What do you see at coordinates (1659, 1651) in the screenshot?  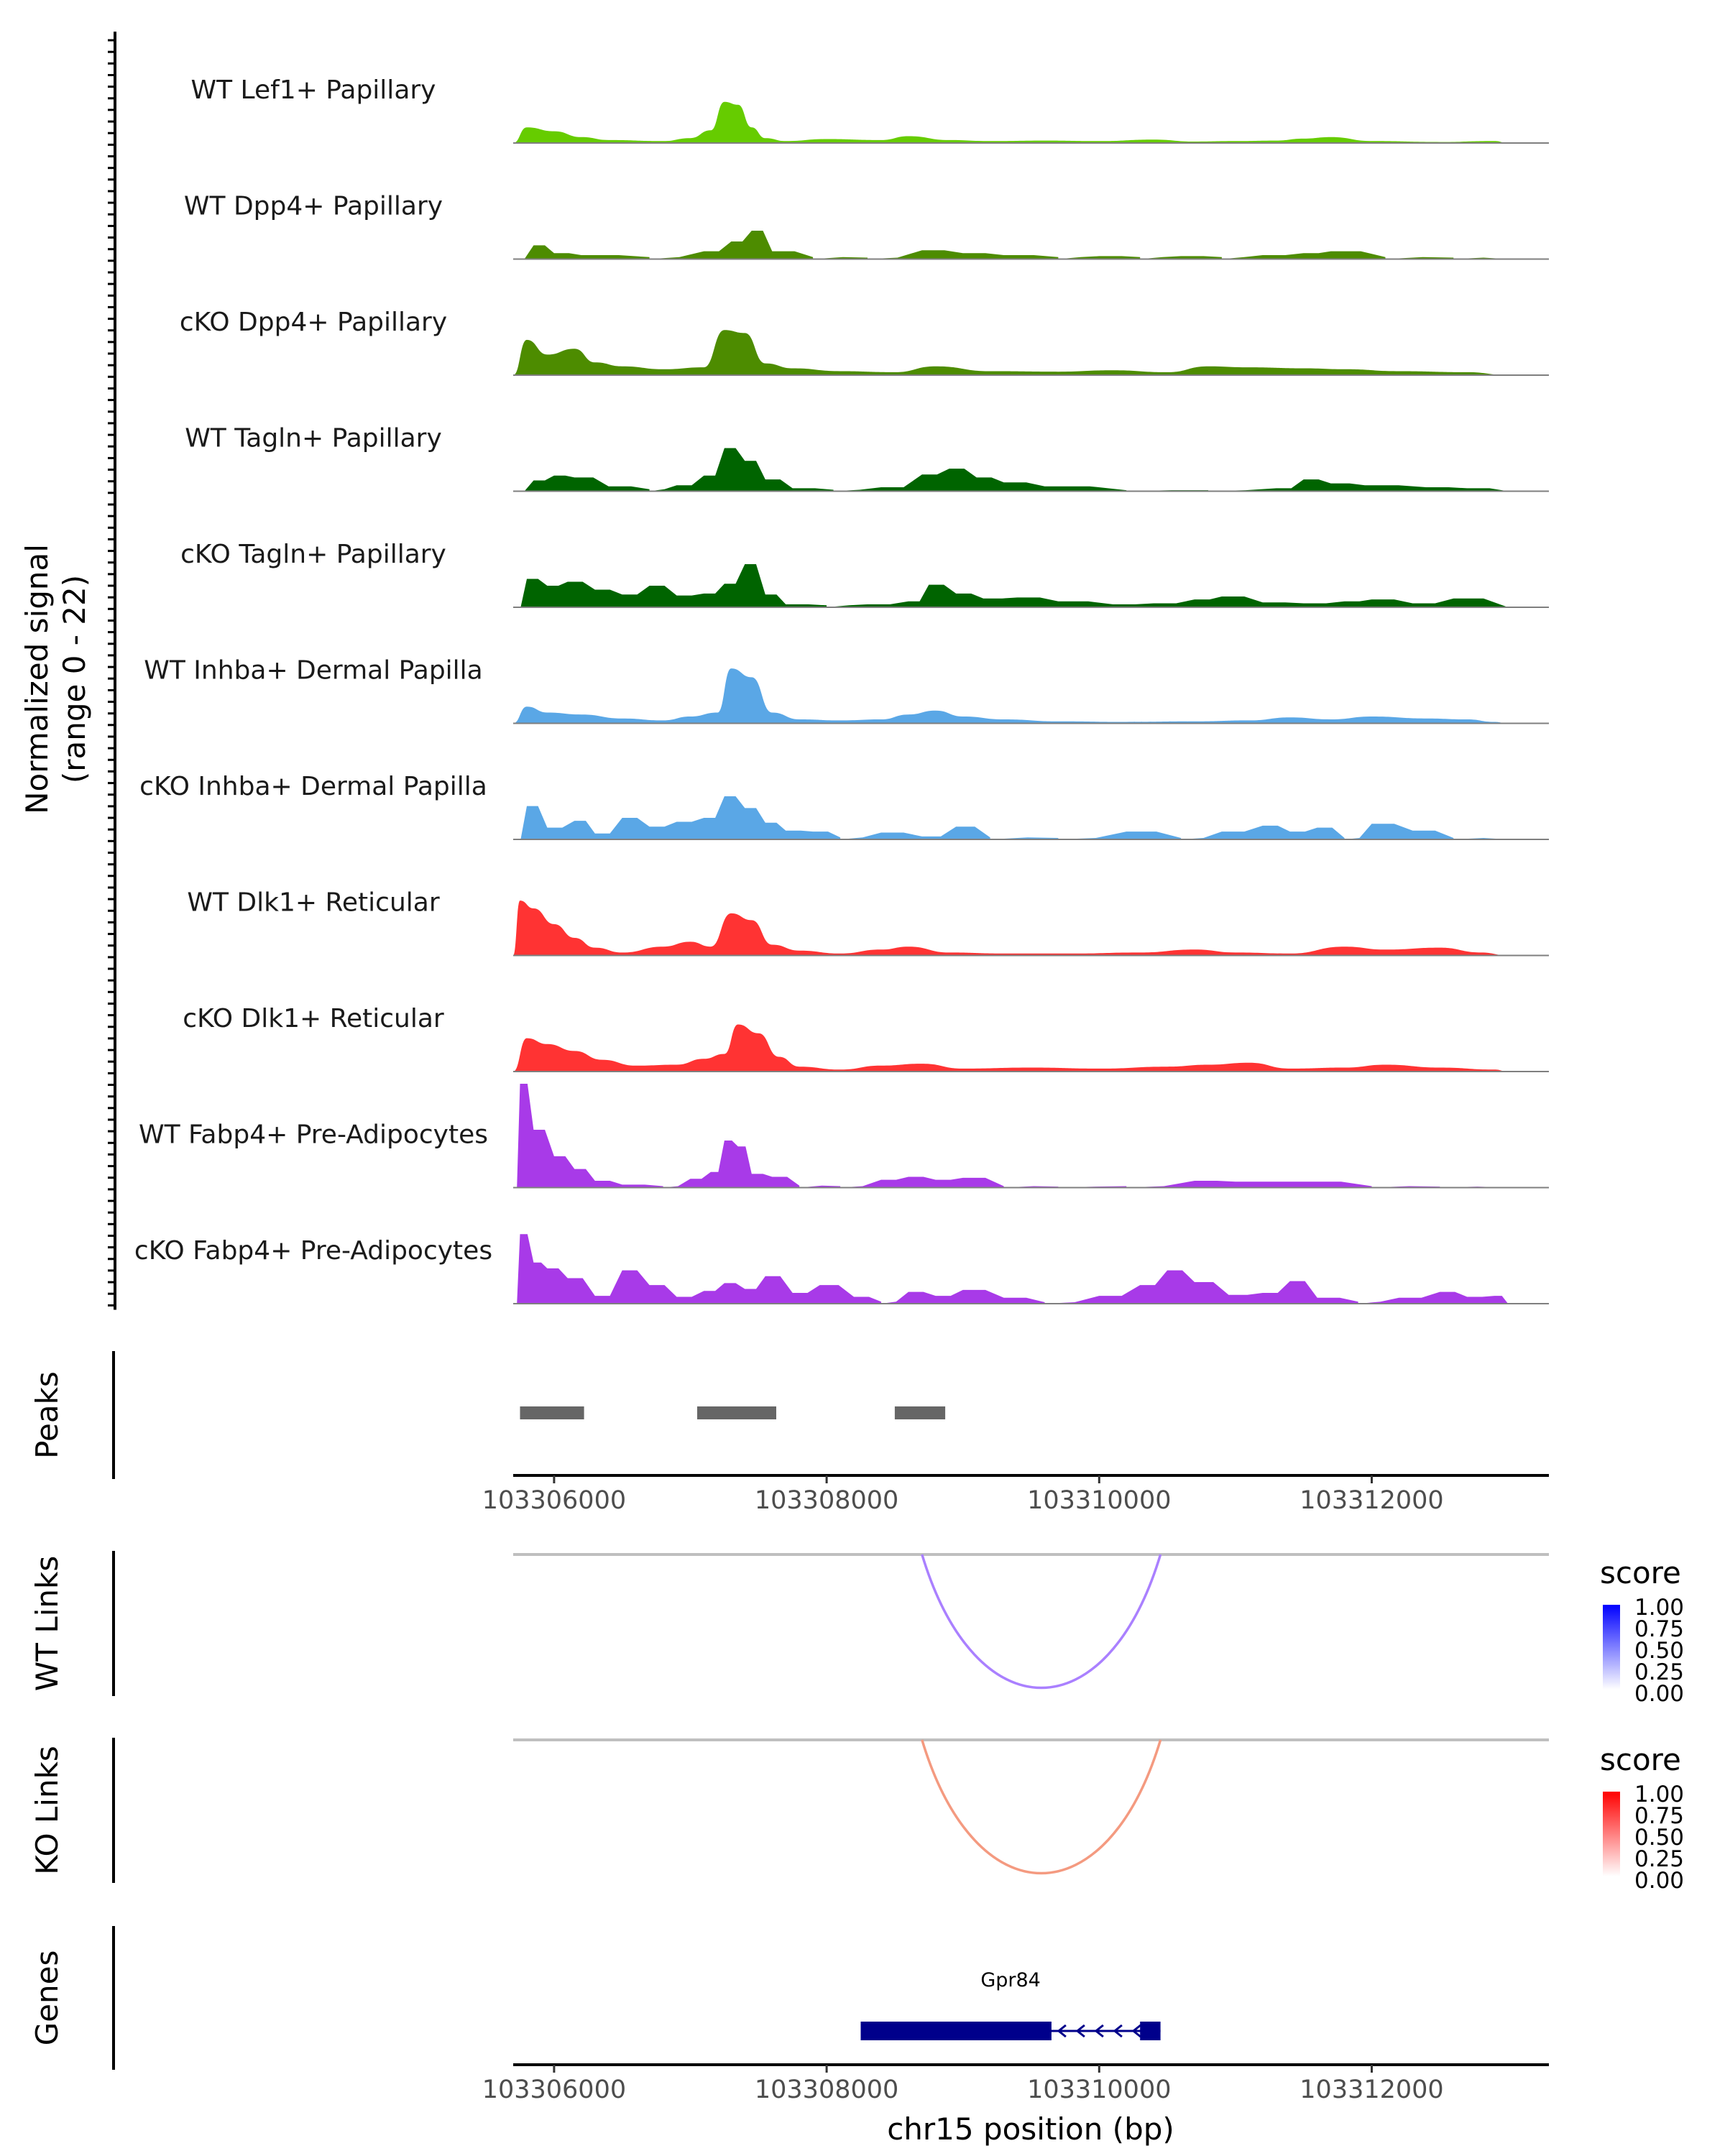 I see `wt-legend-tick-3: 0.50` at bounding box center [1659, 1651].